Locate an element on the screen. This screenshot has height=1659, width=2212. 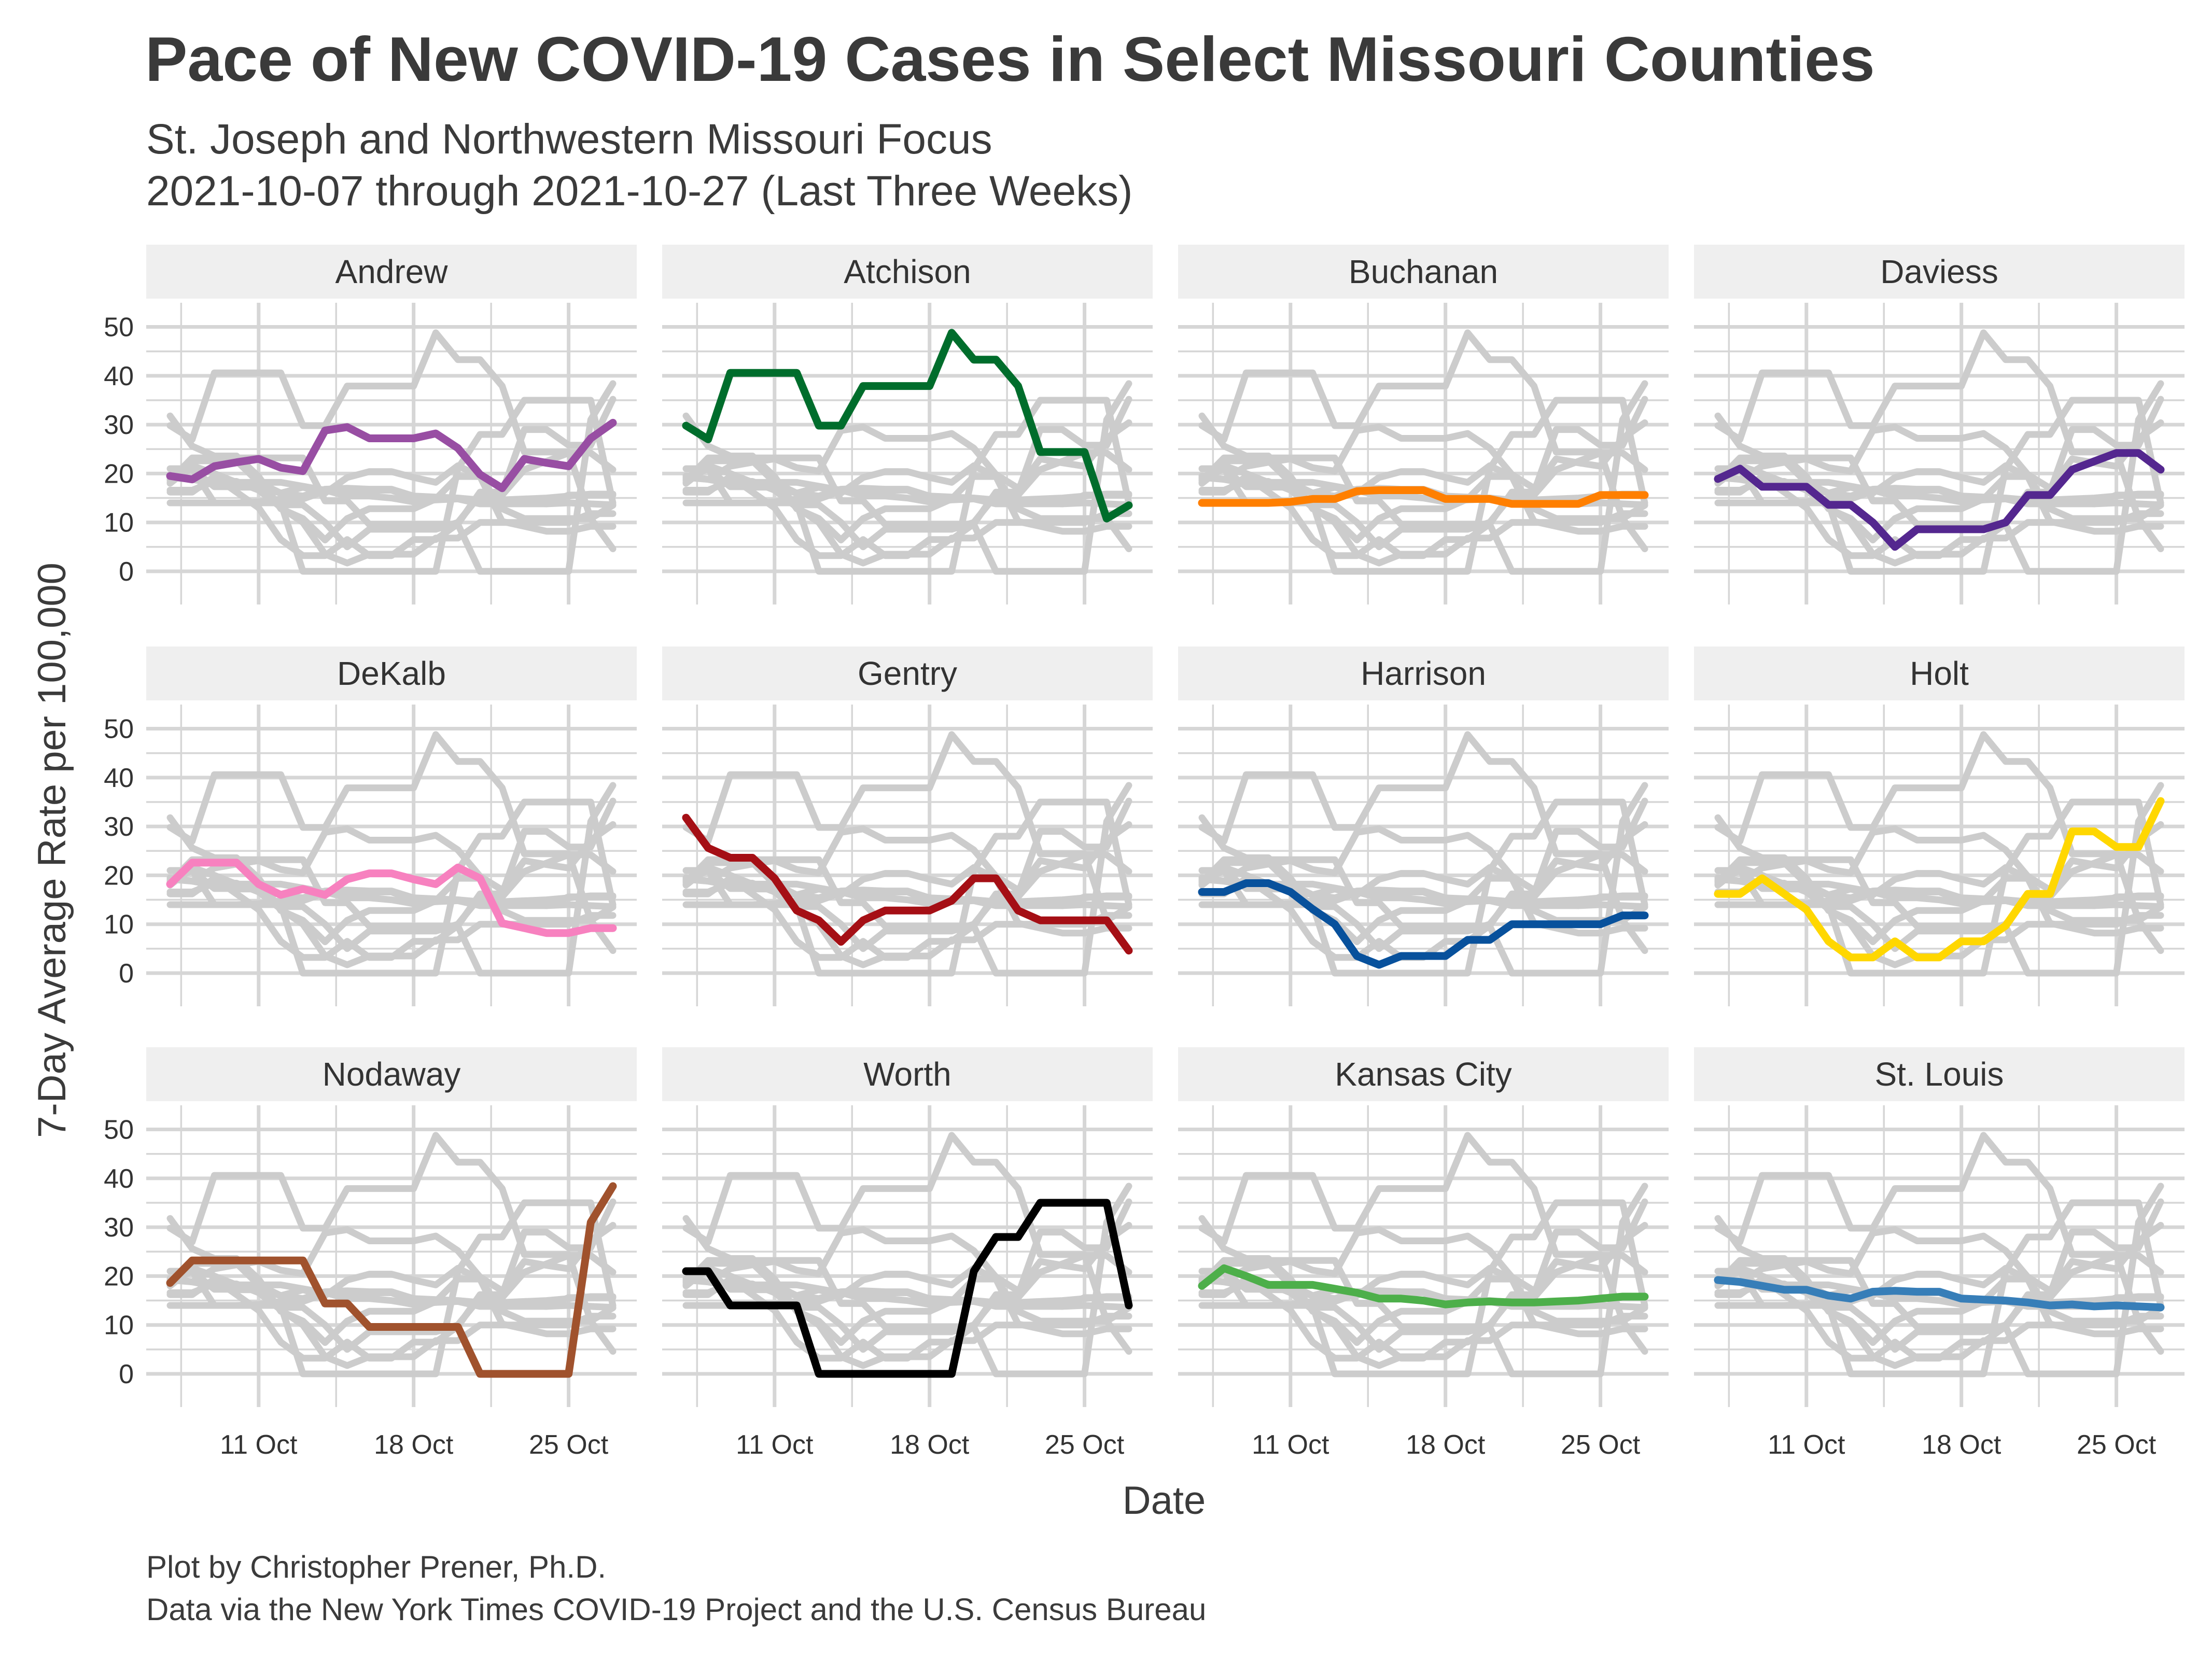
series-line-harrison is located at coordinates (1423, 924).